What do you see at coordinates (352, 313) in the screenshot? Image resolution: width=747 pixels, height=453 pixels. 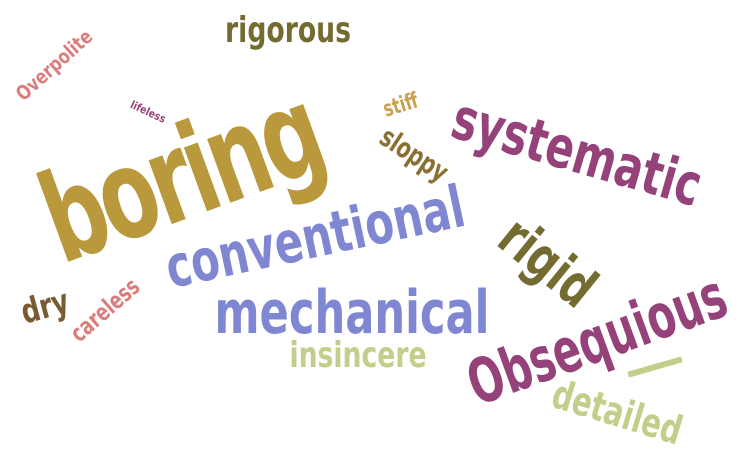 I see `word-mechanical: mechanical` at bounding box center [352, 313].